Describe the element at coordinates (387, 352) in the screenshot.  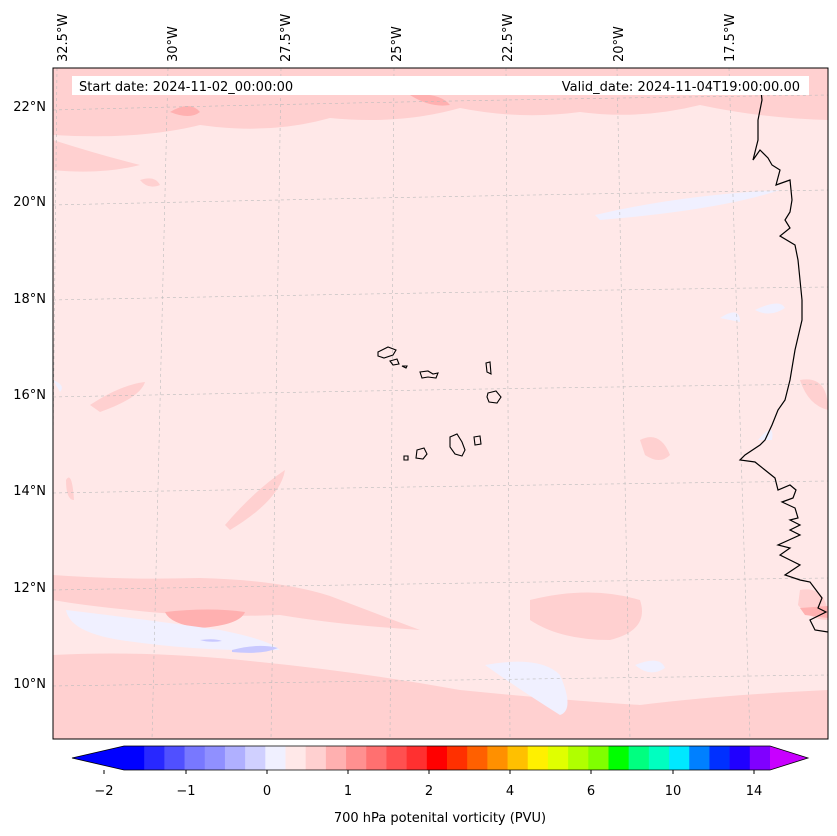
I see `island-santo-antao` at that location.